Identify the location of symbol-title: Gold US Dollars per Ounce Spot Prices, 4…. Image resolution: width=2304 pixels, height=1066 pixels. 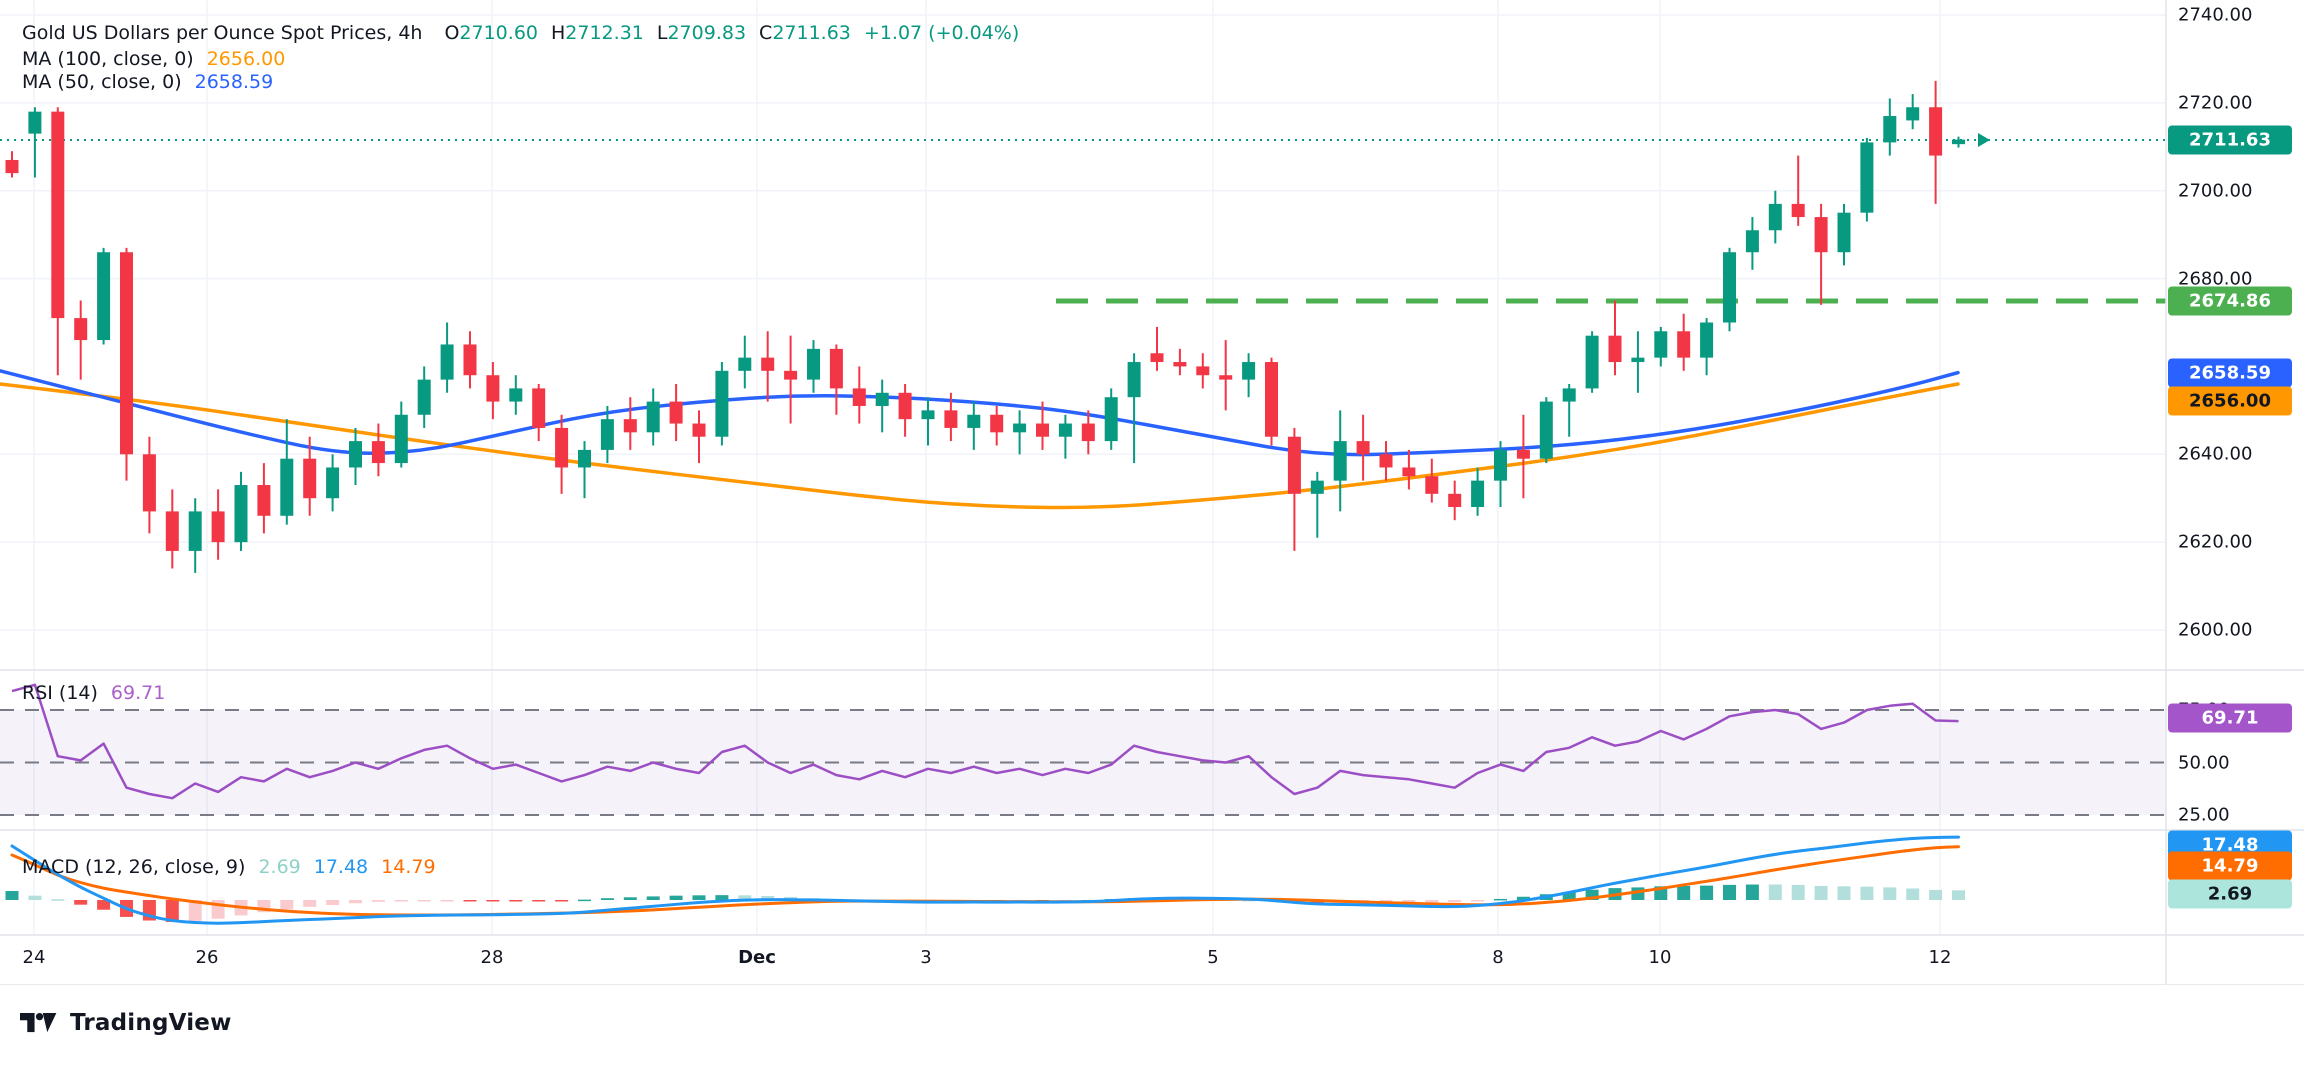
(222, 33).